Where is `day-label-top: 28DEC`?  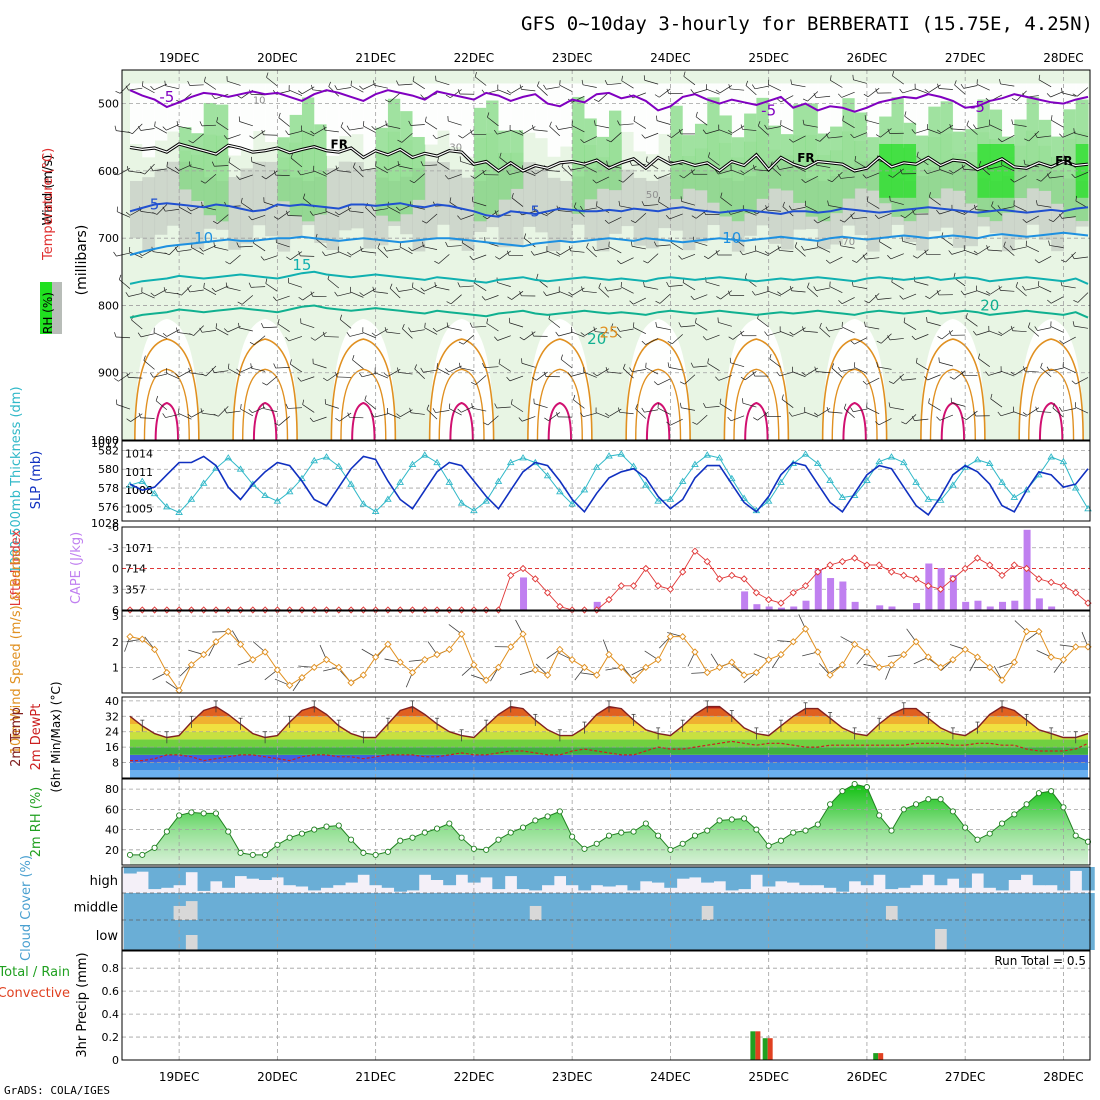 day-label-top: 28DEC is located at coordinates (1063, 58).